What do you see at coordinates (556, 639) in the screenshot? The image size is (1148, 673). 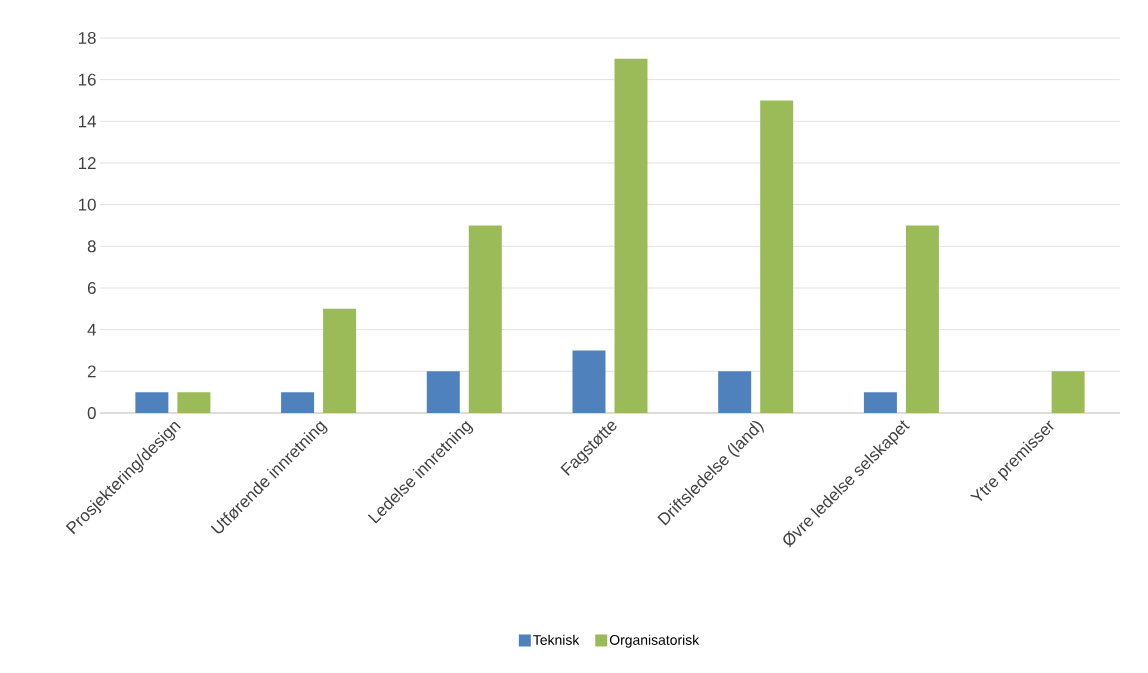 I see `legend-label: Teknisk` at bounding box center [556, 639].